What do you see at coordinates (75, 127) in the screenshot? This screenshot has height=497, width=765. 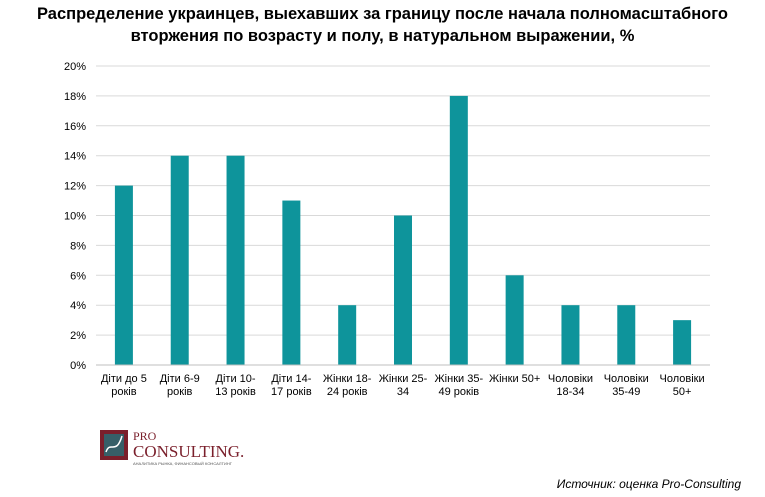 I see `y-tick-label: 16%` at bounding box center [75, 127].